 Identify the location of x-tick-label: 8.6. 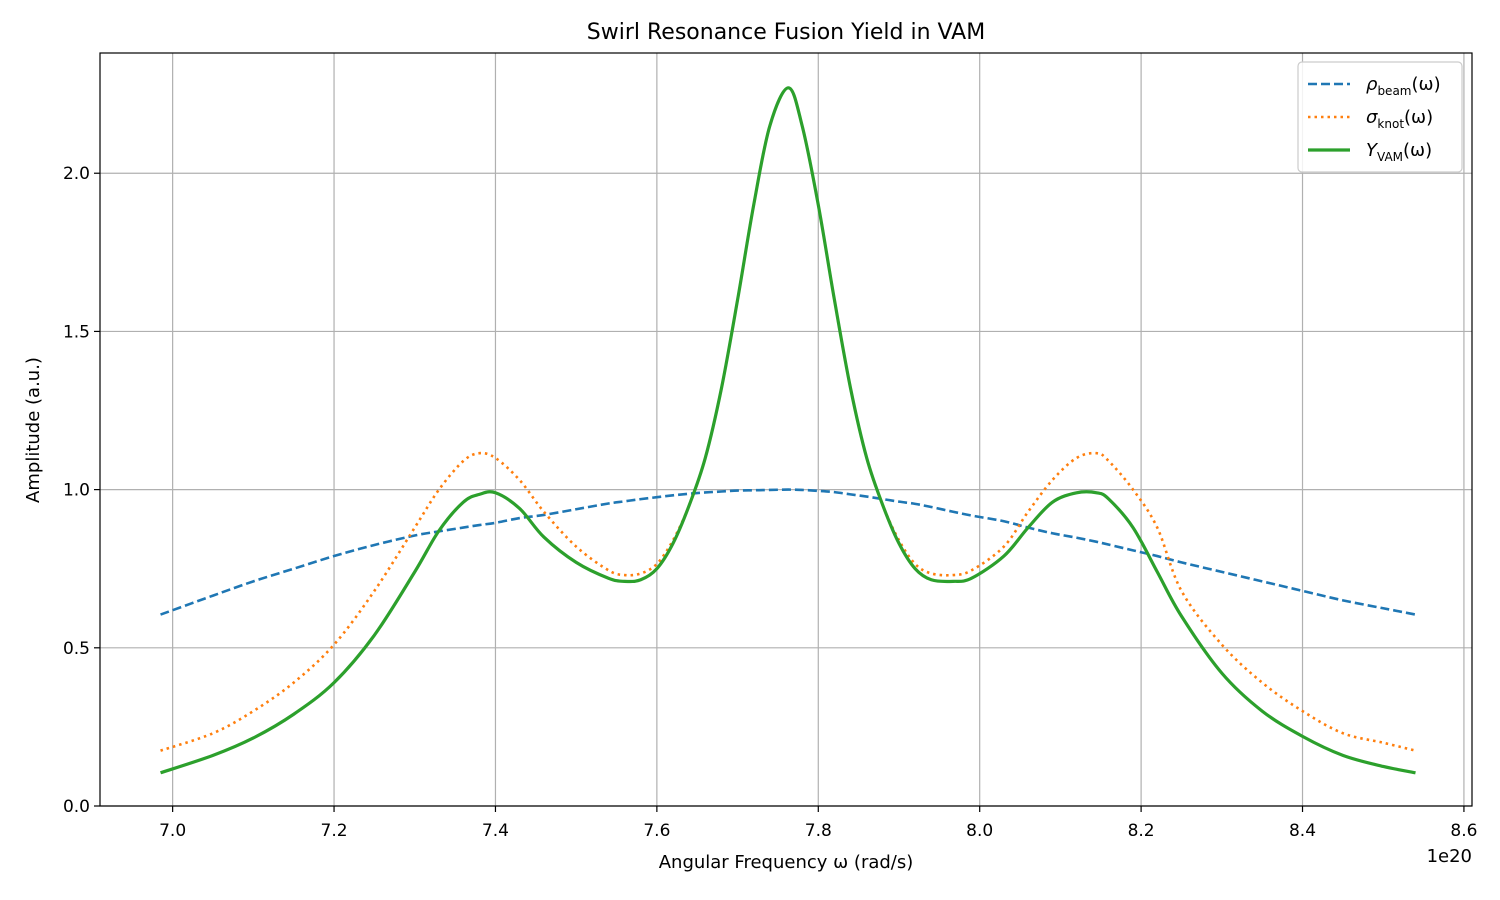
(1463, 831).